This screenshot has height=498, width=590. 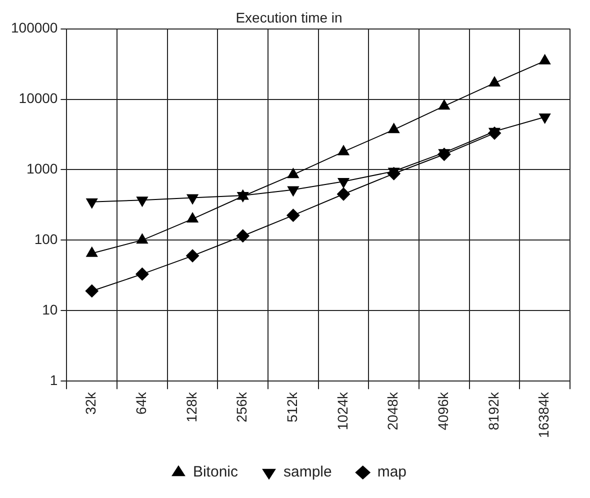 I want to click on y-tick-label: 100, so click(x=46, y=239).